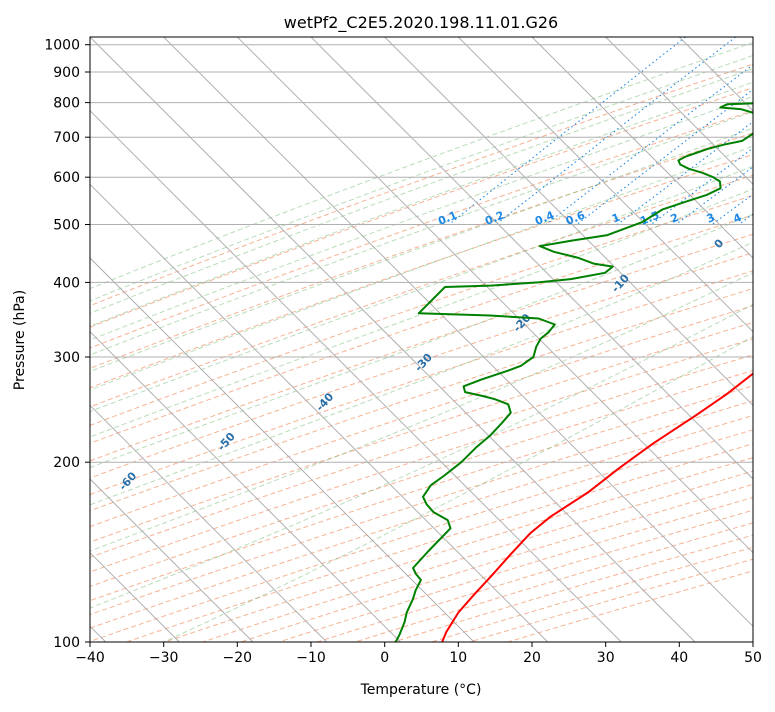 The image size is (775, 712). What do you see at coordinates (62, 46) in the screenshot?
I see `y-tick-label: 1000` at bounding box center [62, 46].